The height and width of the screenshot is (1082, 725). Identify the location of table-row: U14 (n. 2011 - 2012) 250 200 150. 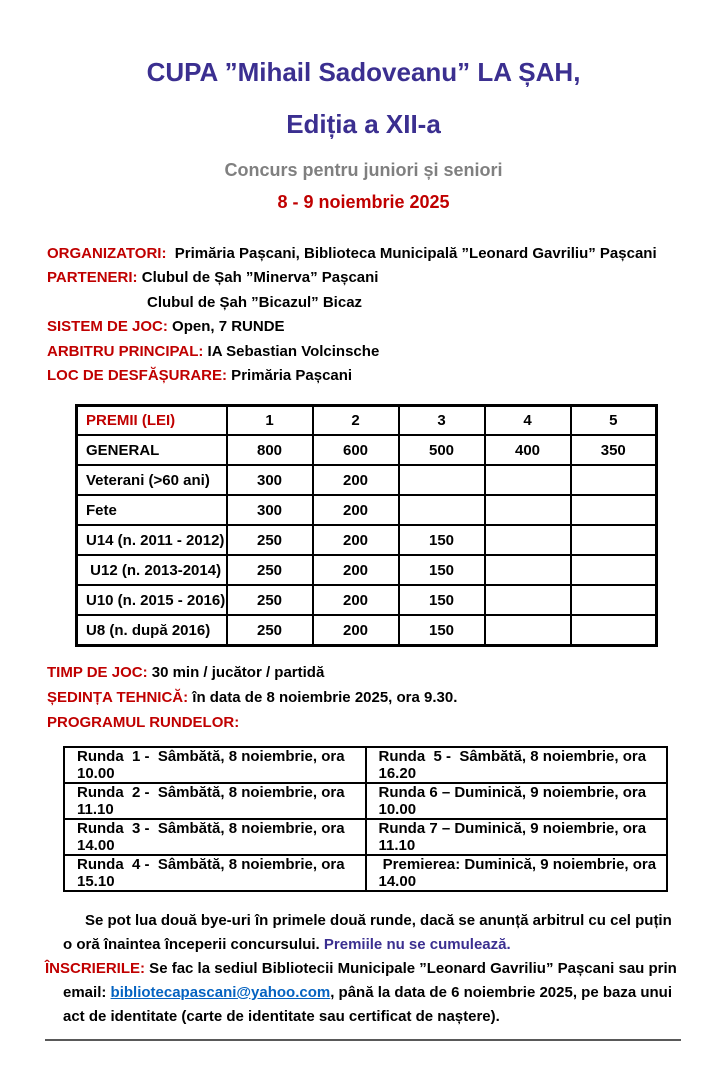
(366, 540).